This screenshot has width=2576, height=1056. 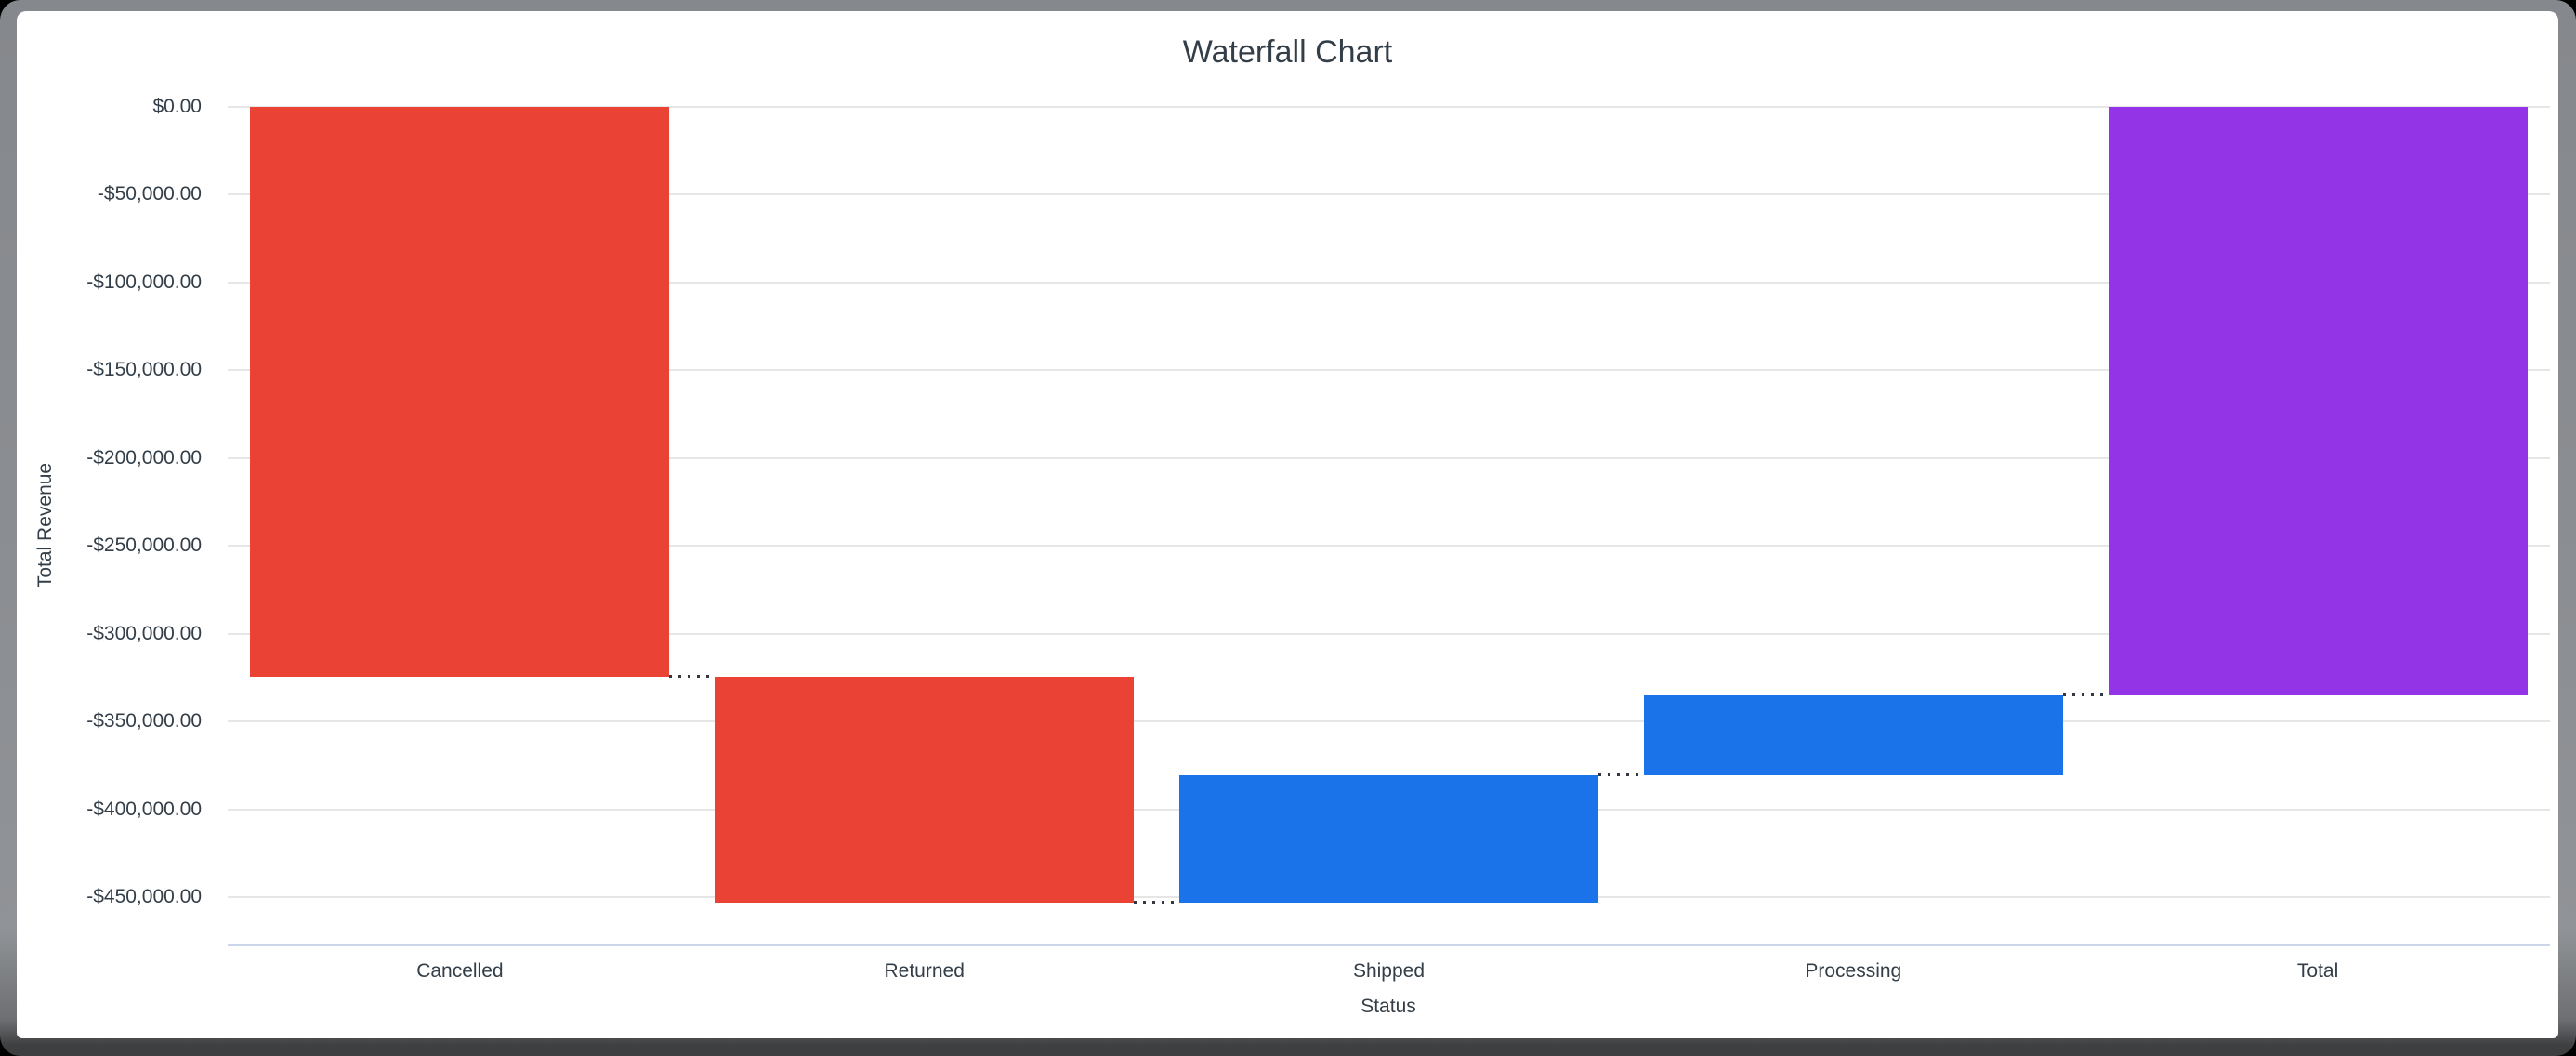 What do you see at coordinates (144, 370) in the screenshot?
I see `y-tick-label: -$150,000.00` at bounding box center [144, 370].